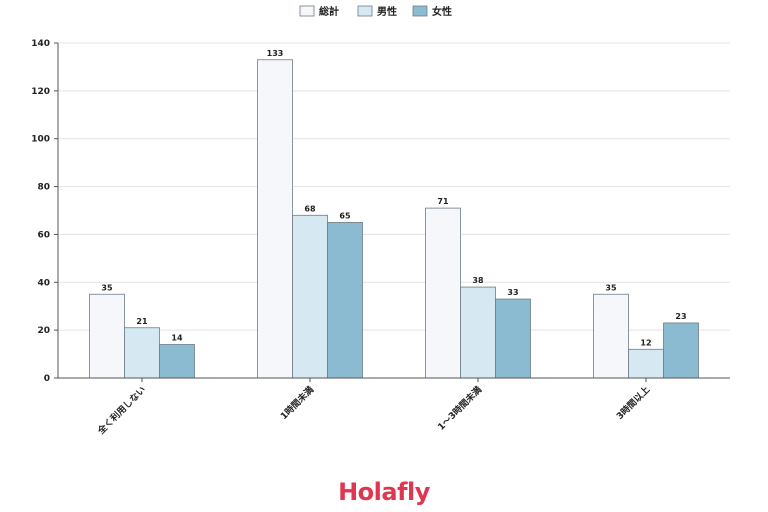  What do you see at coordinates (121, 411) in the screenshot?
I see `x-tick-label: 全く利用しない` at bounding box center [121, 411].